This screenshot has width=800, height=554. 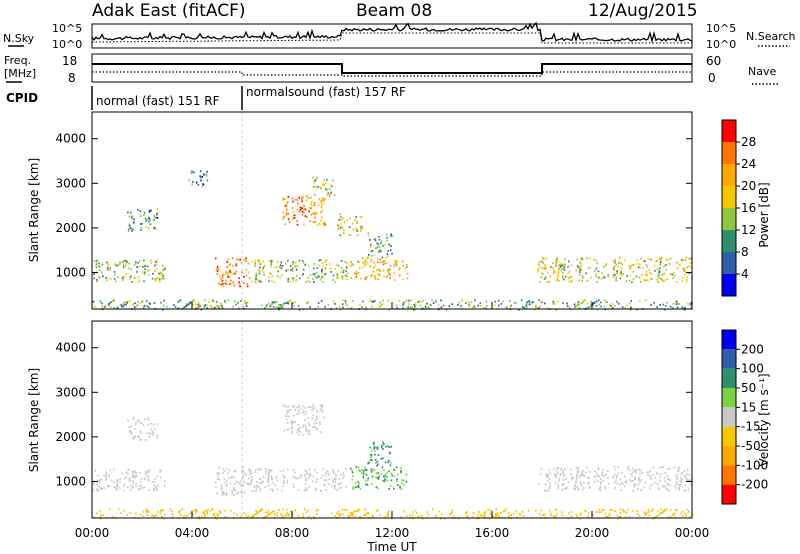 I want to click on colorbar-frame, so click(x=729, y=417).